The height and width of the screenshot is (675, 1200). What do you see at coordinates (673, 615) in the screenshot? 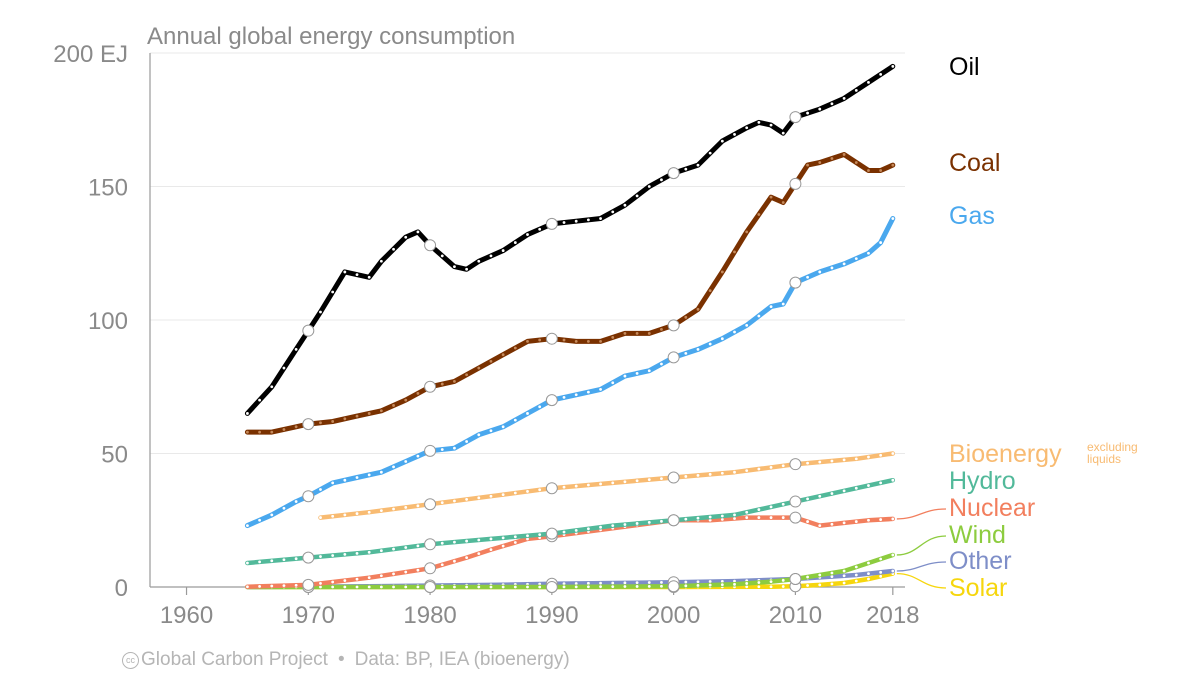
I see `x-tick-label: 2000` at bounding box center [673, 615].